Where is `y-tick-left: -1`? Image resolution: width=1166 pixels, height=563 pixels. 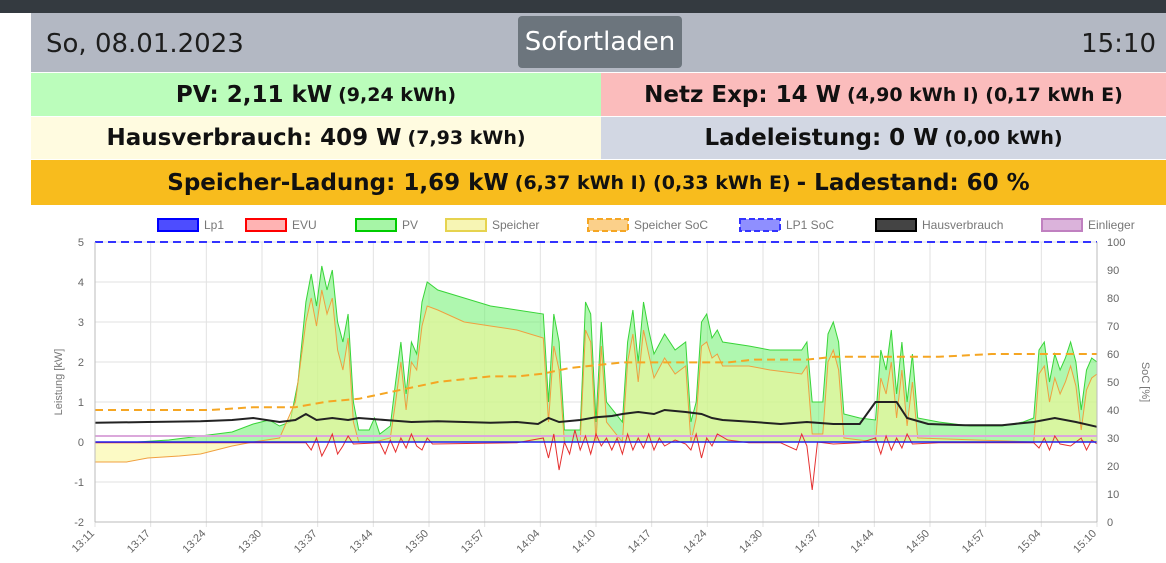 y-tick-left: -1 is located at coordinates (79, 483).